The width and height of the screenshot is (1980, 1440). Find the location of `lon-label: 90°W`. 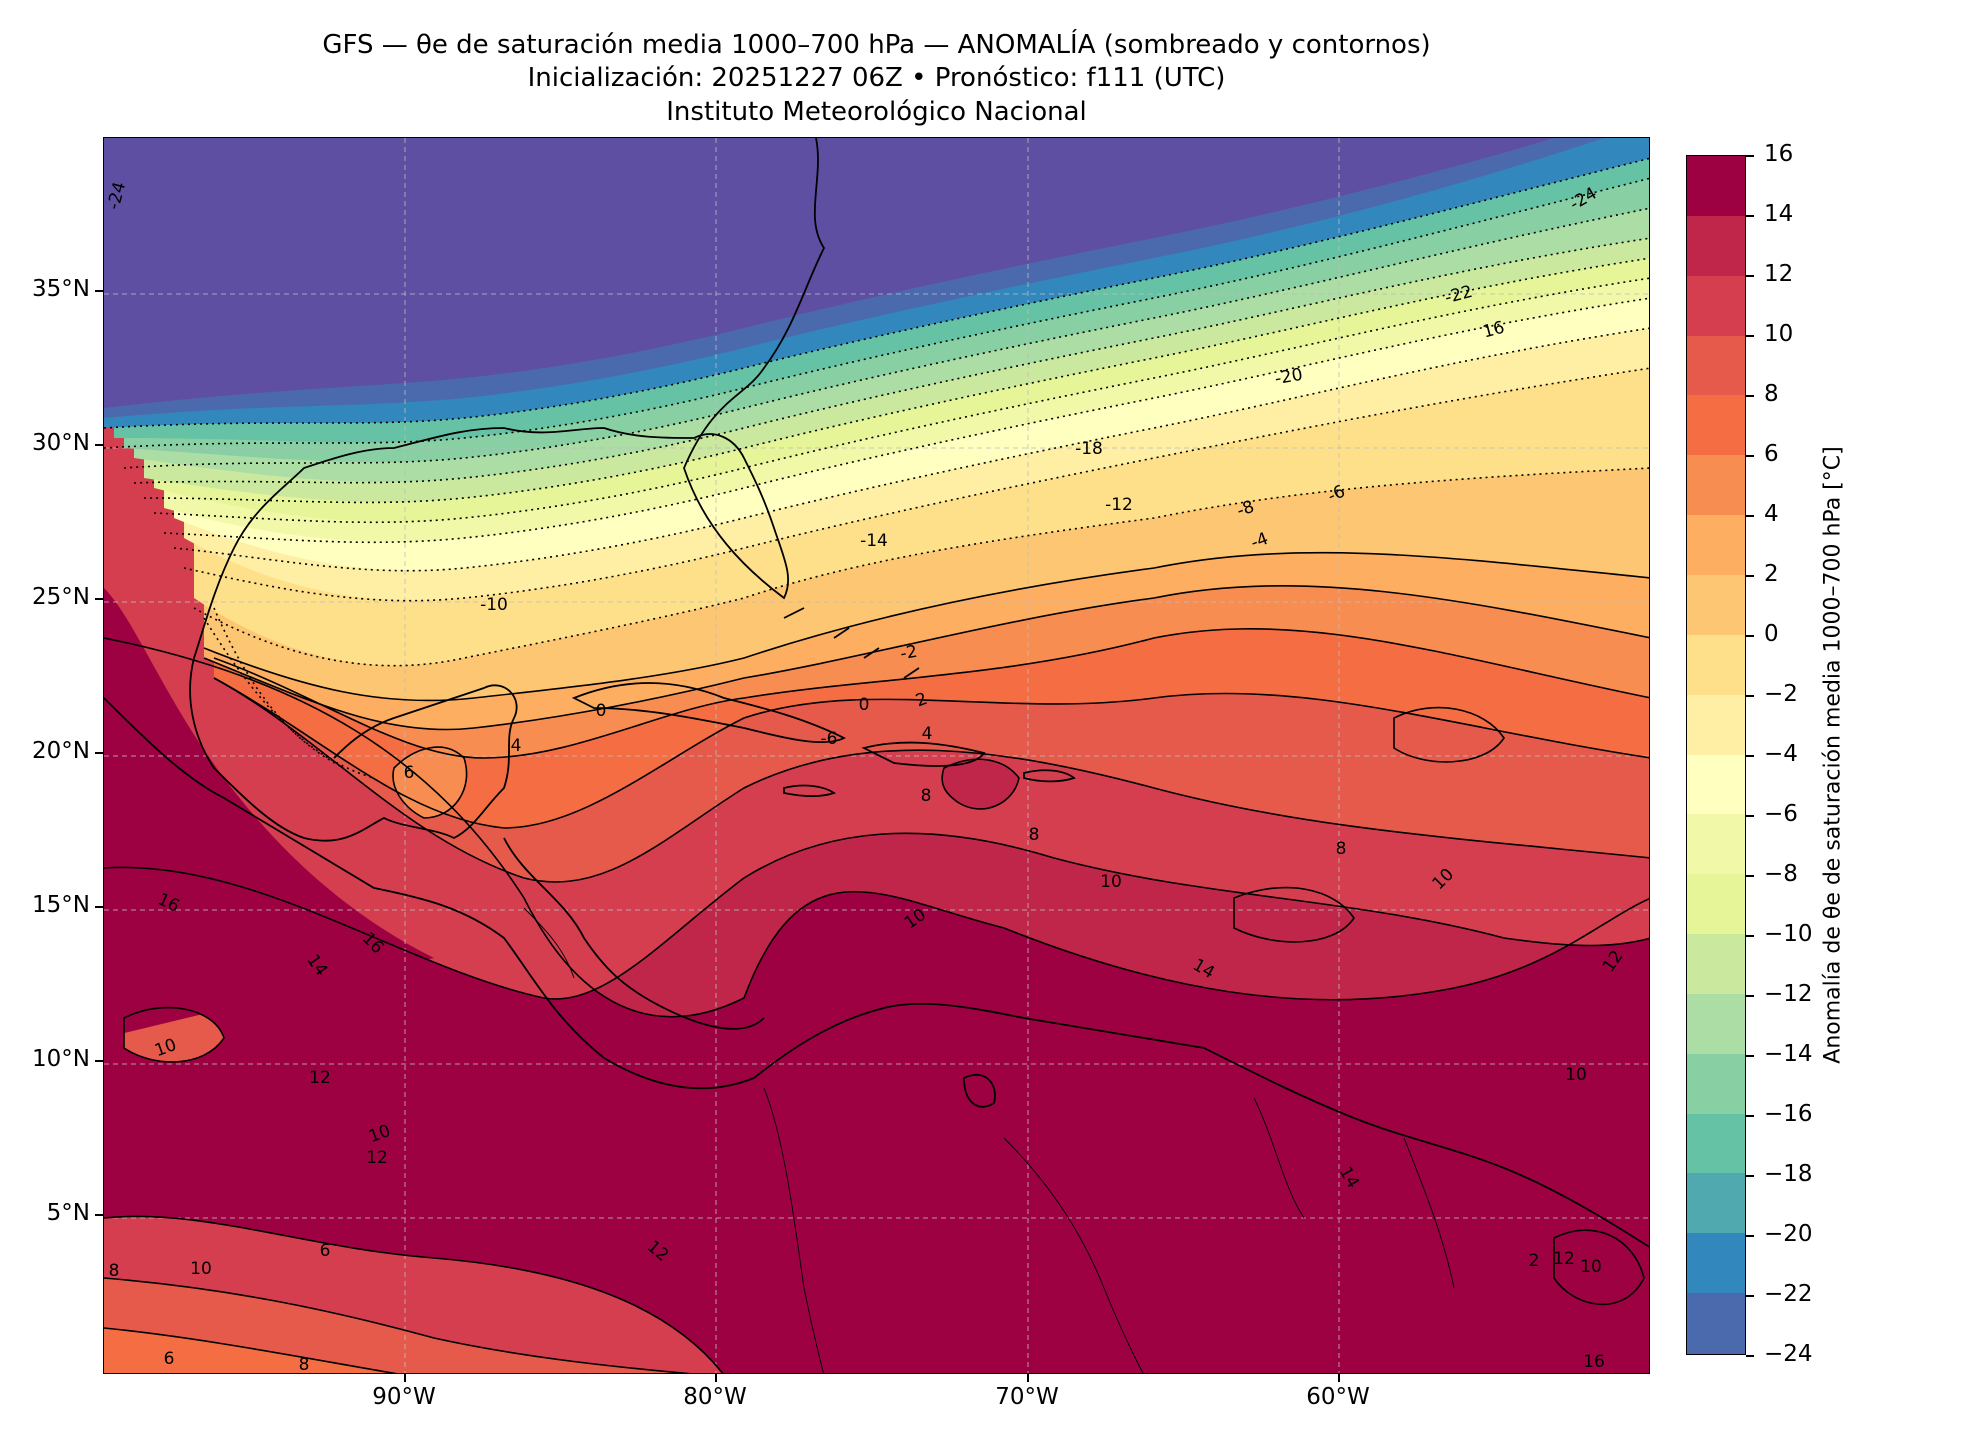

lon-label: 90°W is located at coordinates (404, 1397).